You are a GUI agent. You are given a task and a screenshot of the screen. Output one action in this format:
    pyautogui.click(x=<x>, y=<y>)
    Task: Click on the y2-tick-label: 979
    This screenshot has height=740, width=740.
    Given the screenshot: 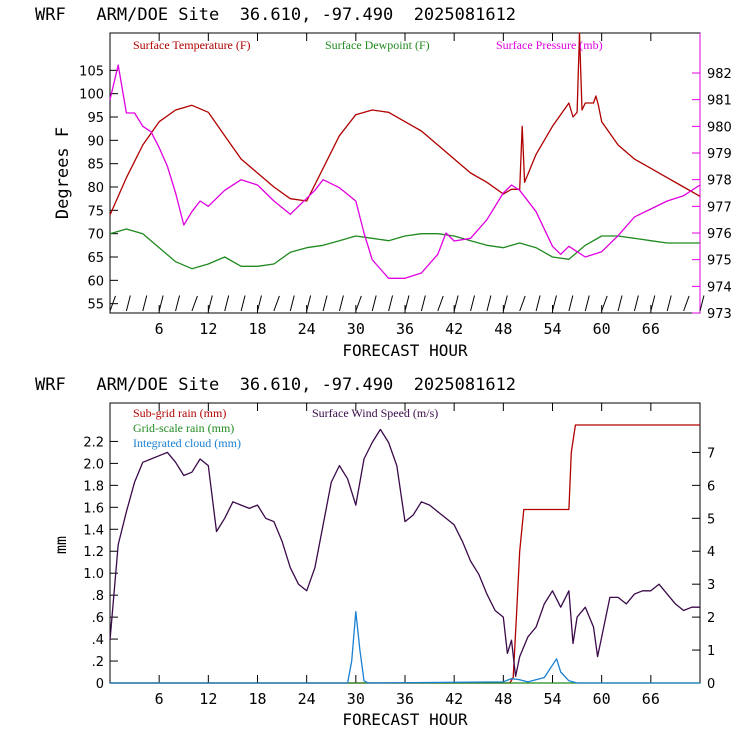 What is the action you would take?
    pyautogui.click(x=719, y=154)
    